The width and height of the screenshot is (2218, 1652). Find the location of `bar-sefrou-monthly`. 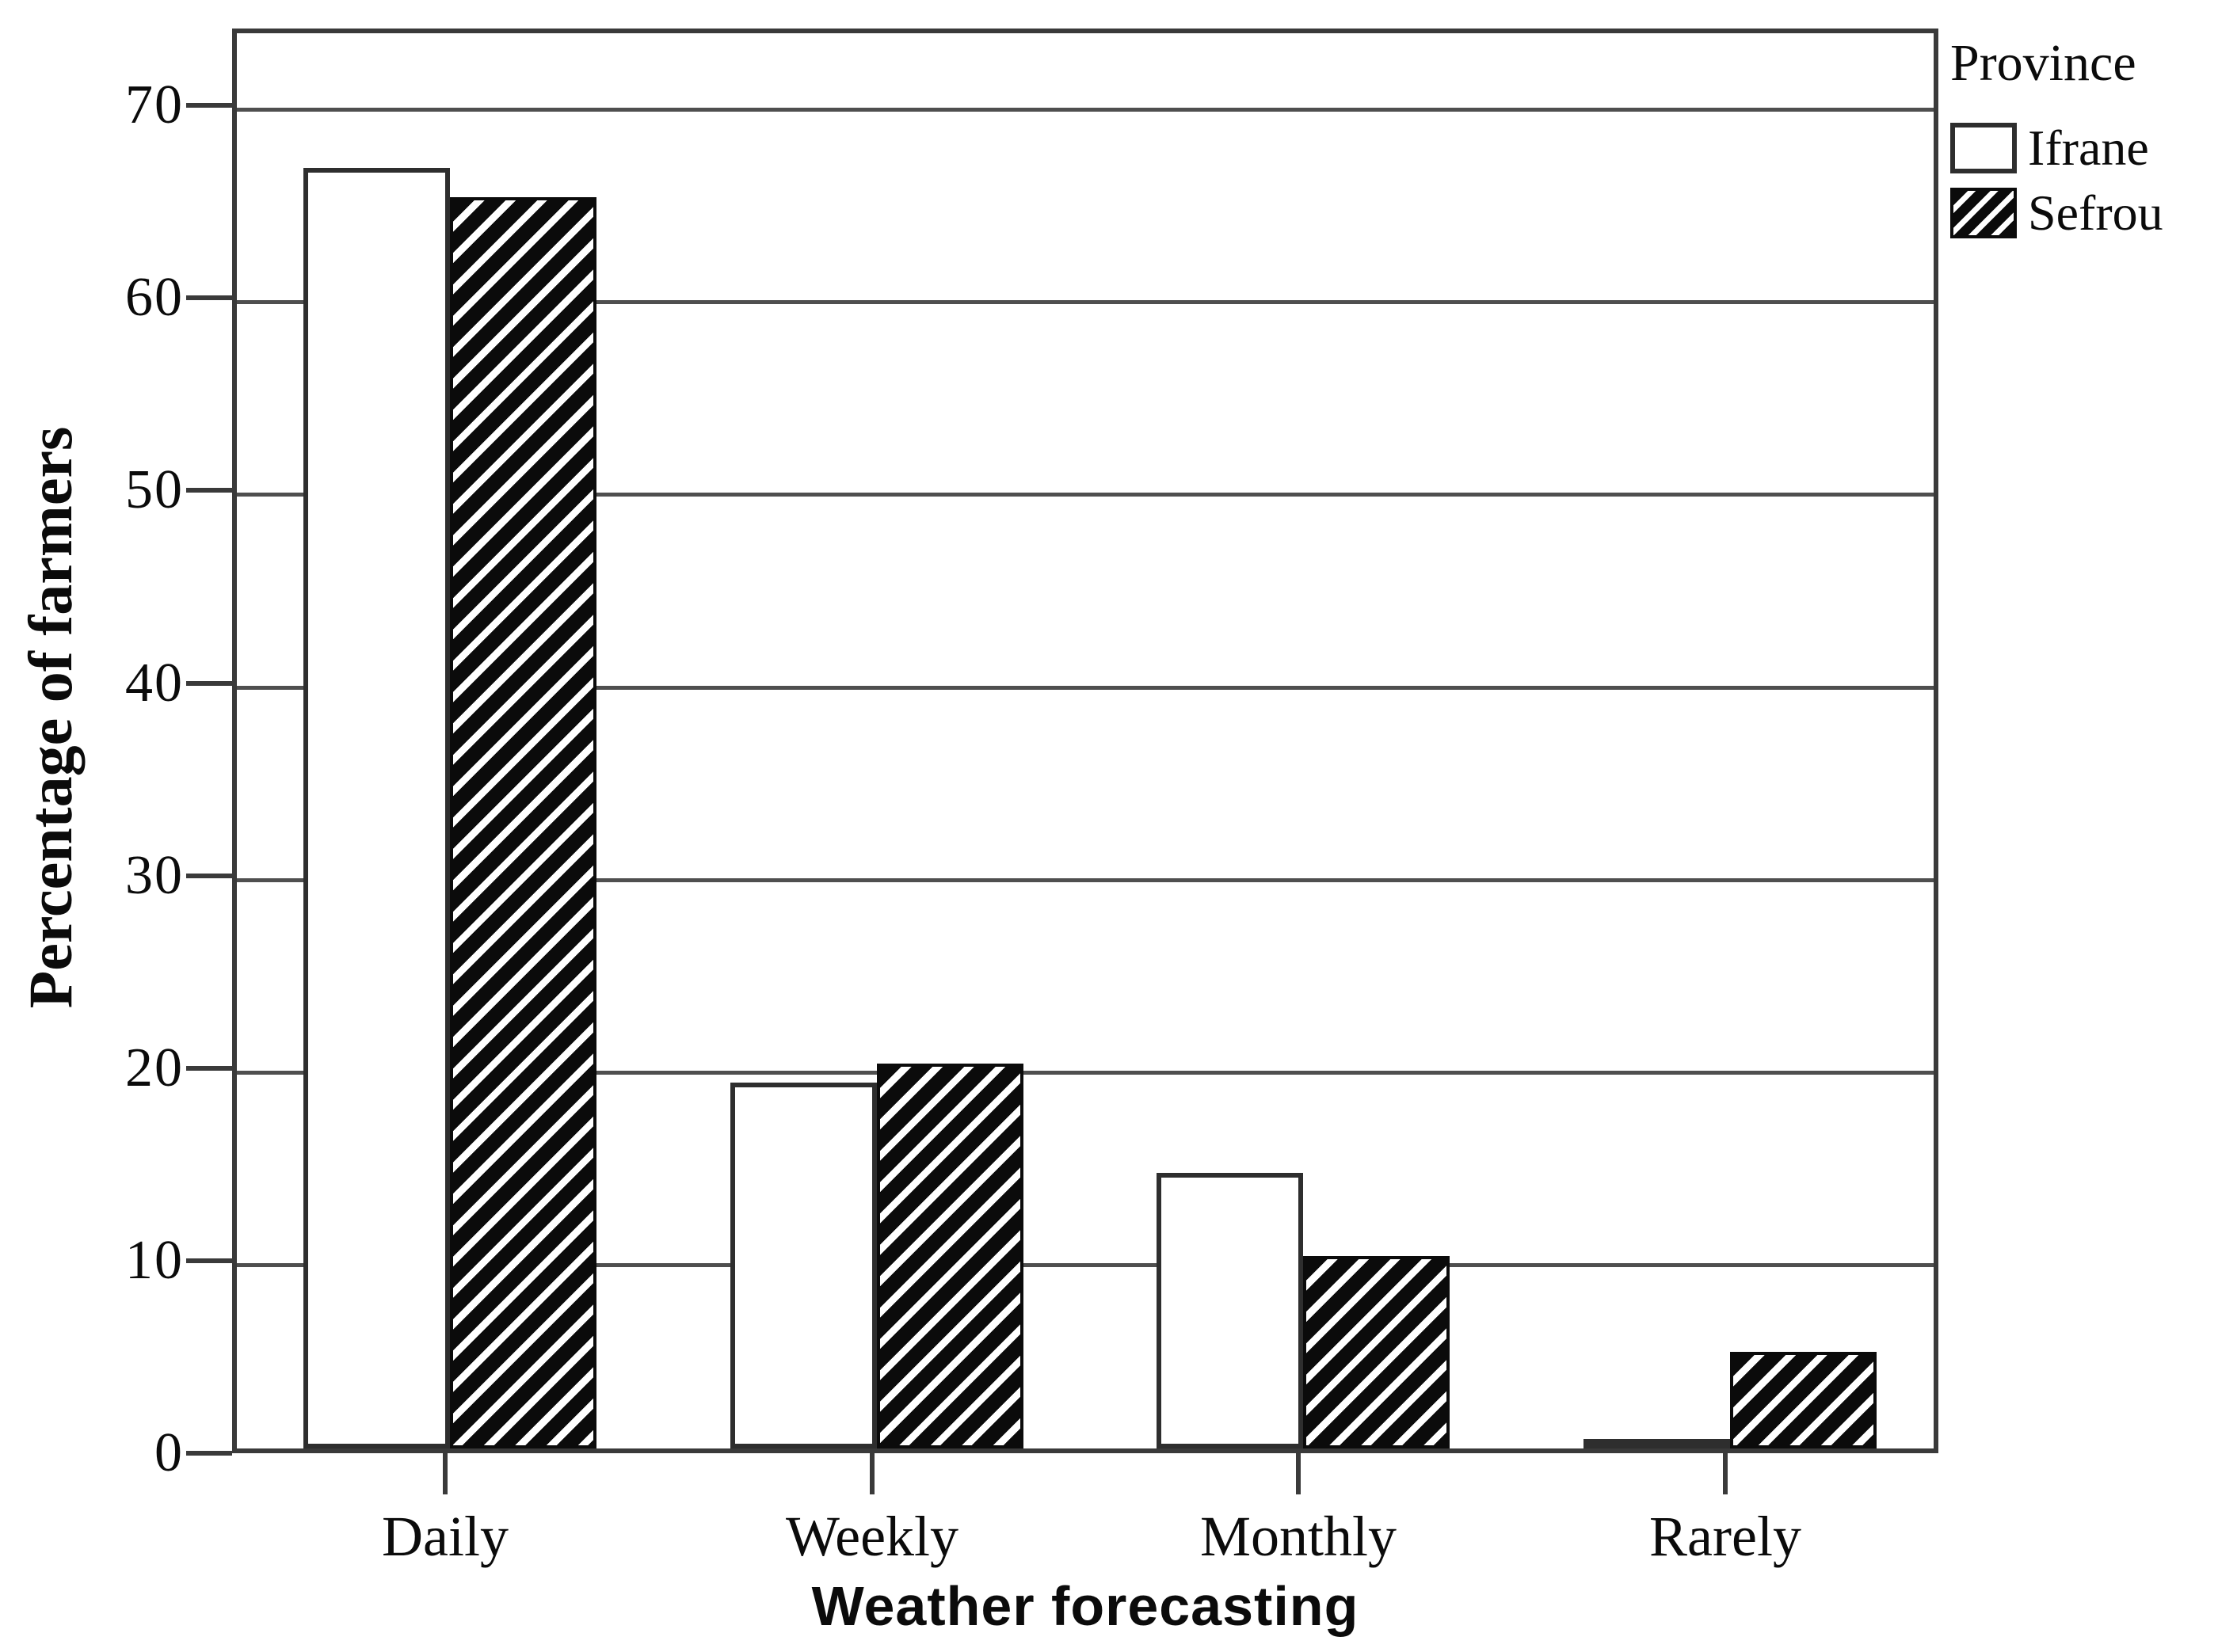

bar-sefrou-monthly is located at coordinates (1376, 1352).